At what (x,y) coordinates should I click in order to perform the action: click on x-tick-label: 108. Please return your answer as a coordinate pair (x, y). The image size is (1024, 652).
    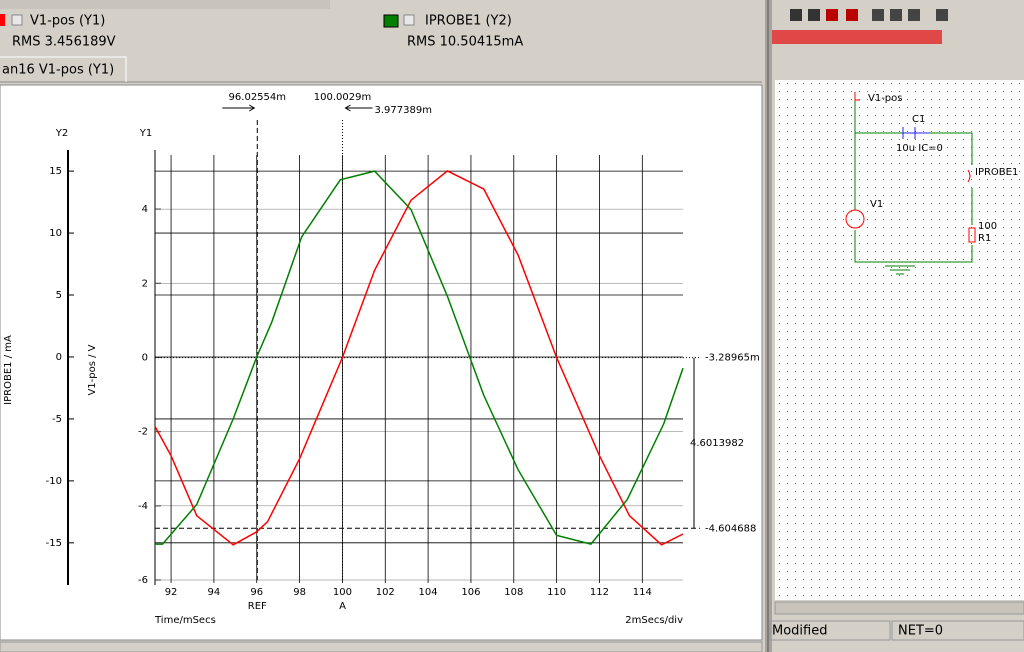
    Looking at the image, I should click on (513, 592).